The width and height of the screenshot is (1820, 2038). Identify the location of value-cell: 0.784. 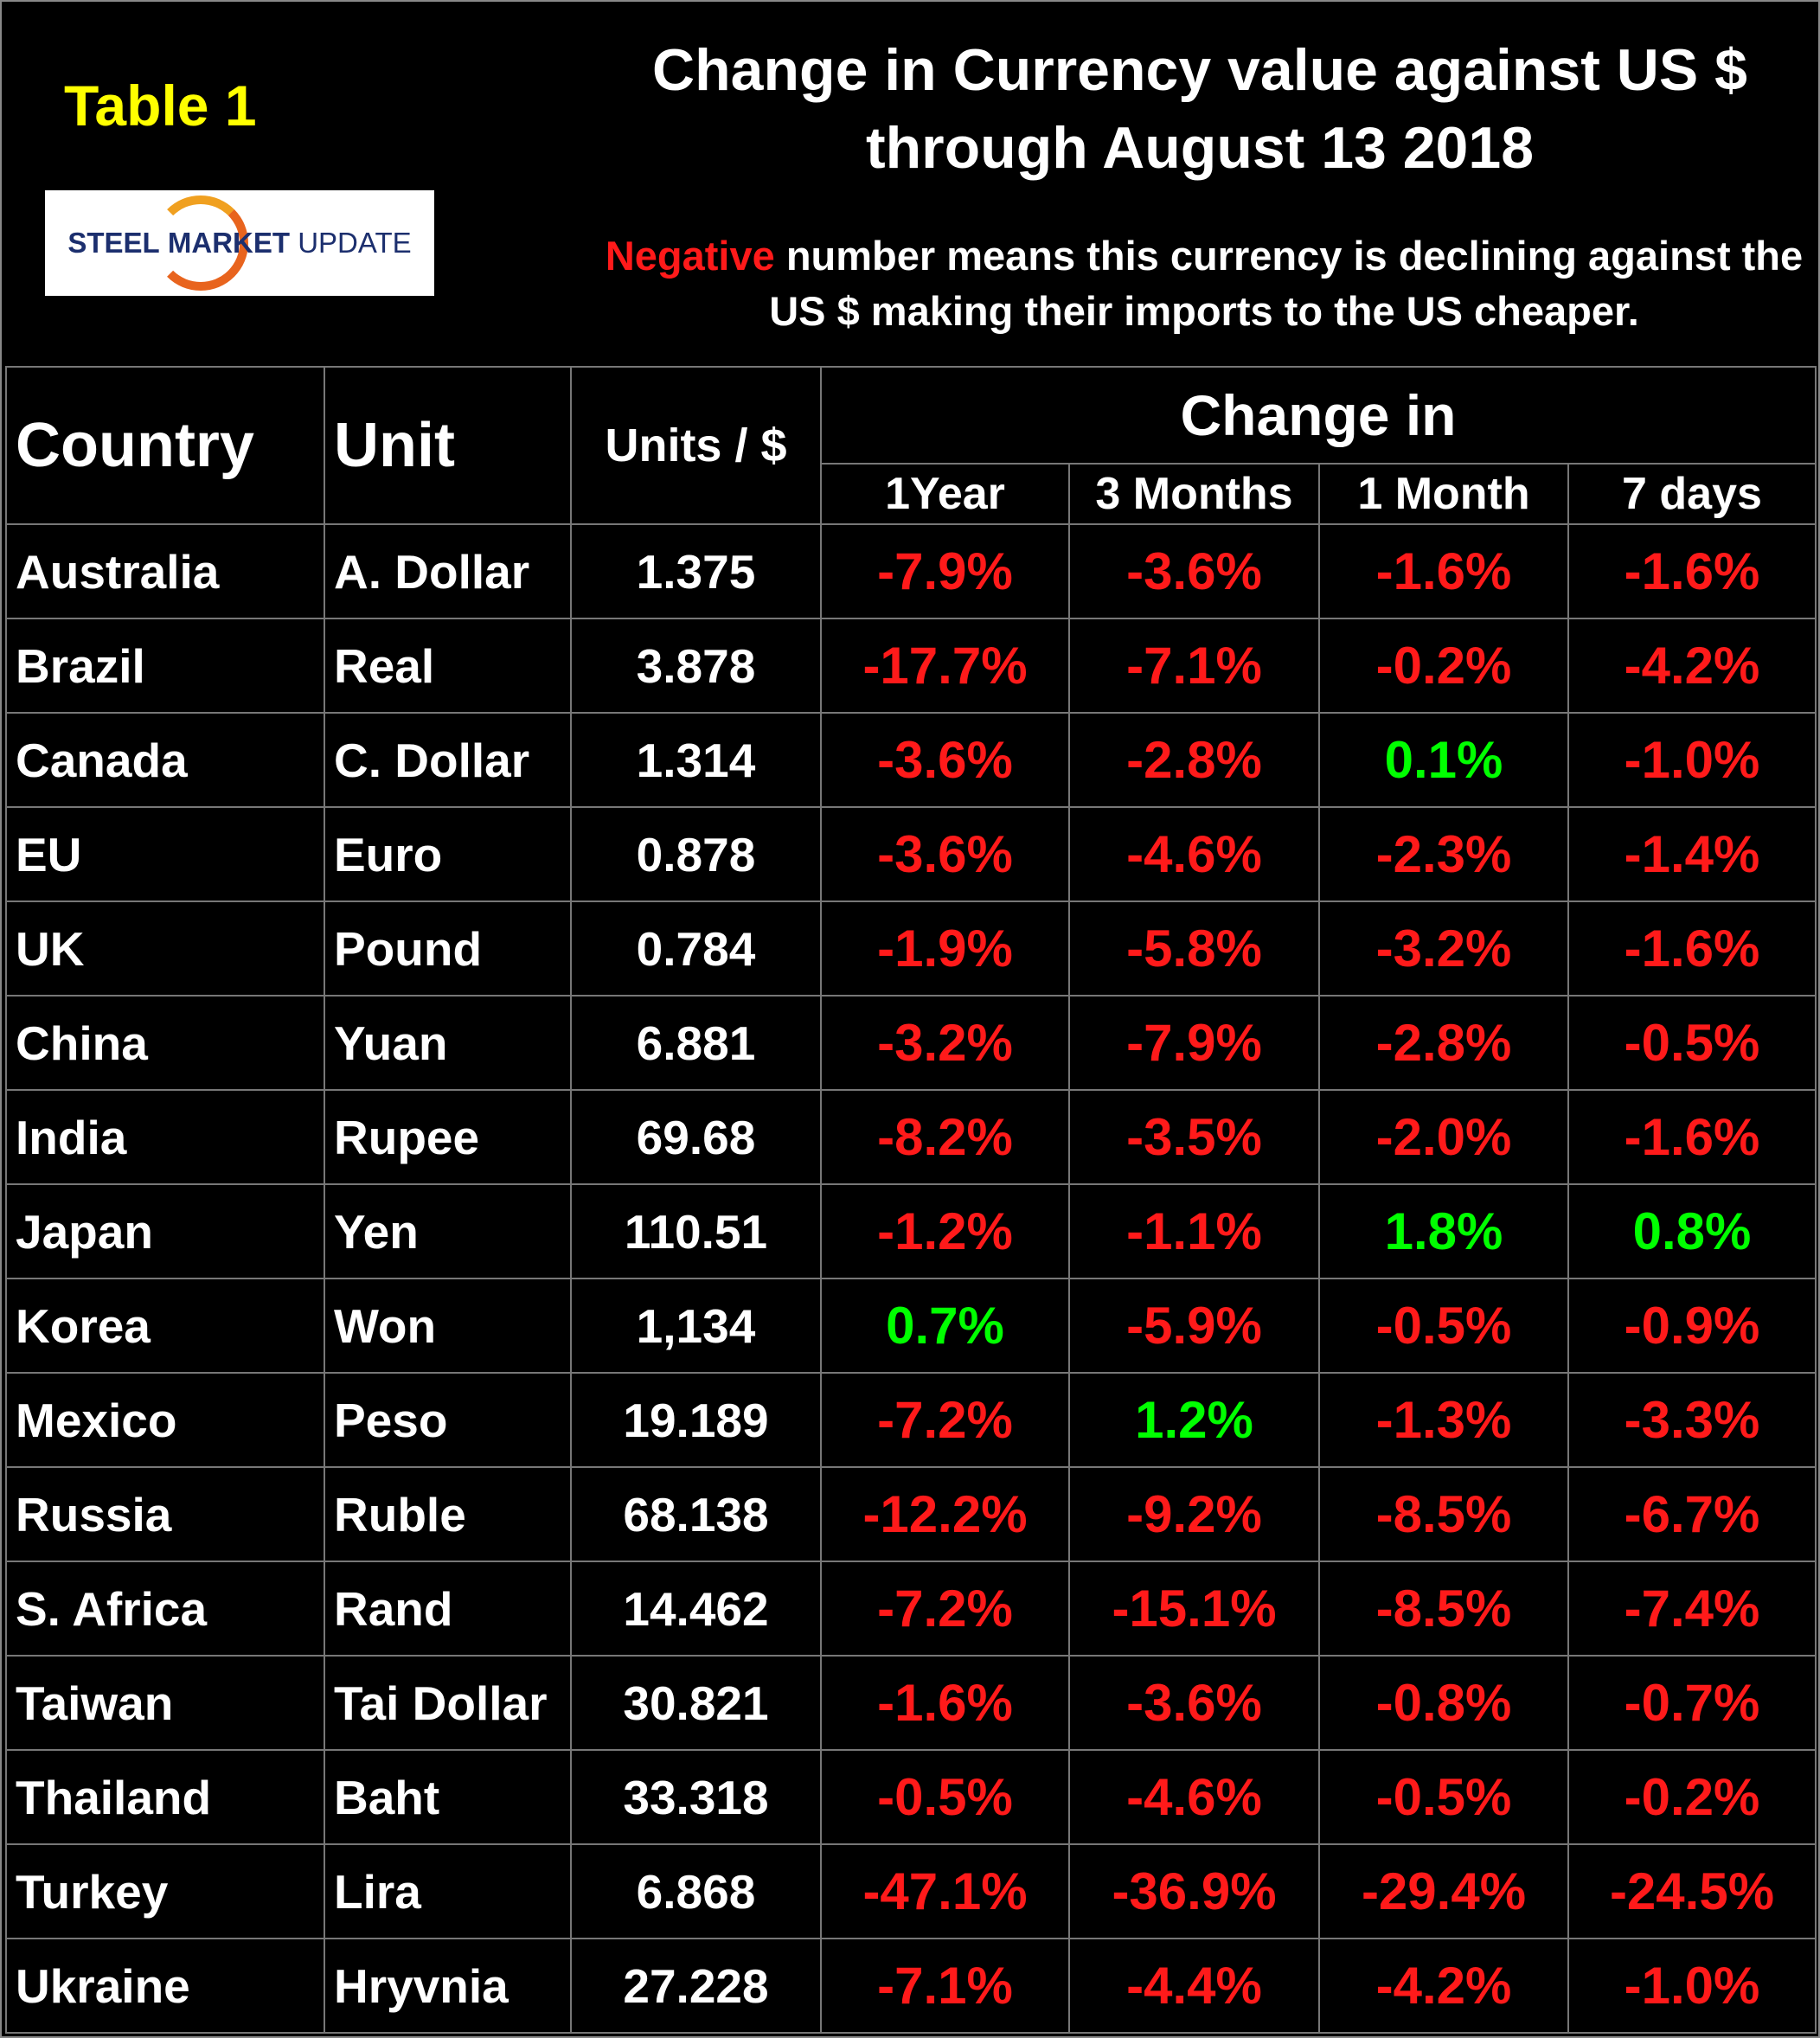
(696, 948).